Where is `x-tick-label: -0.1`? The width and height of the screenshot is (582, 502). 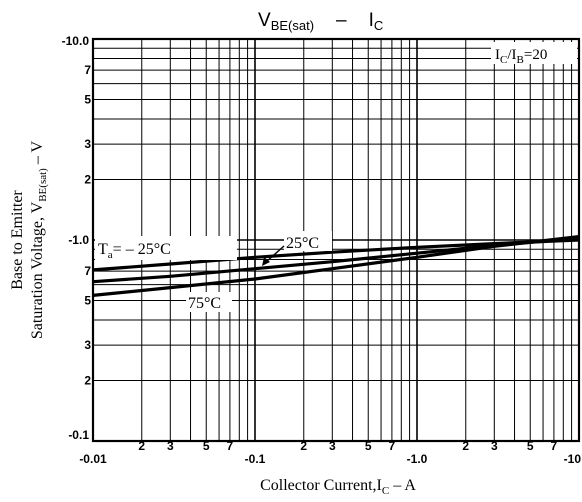 x-tick-label: -0.1 is located at coordinates (255, 459).